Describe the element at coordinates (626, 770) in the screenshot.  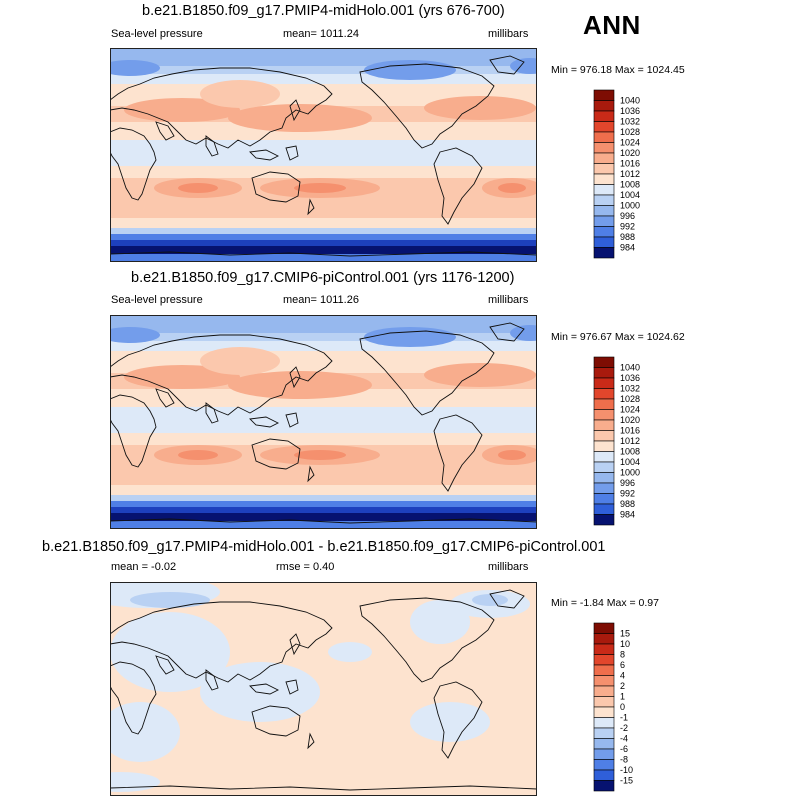
I see `colorbar-label: -10` at that location.